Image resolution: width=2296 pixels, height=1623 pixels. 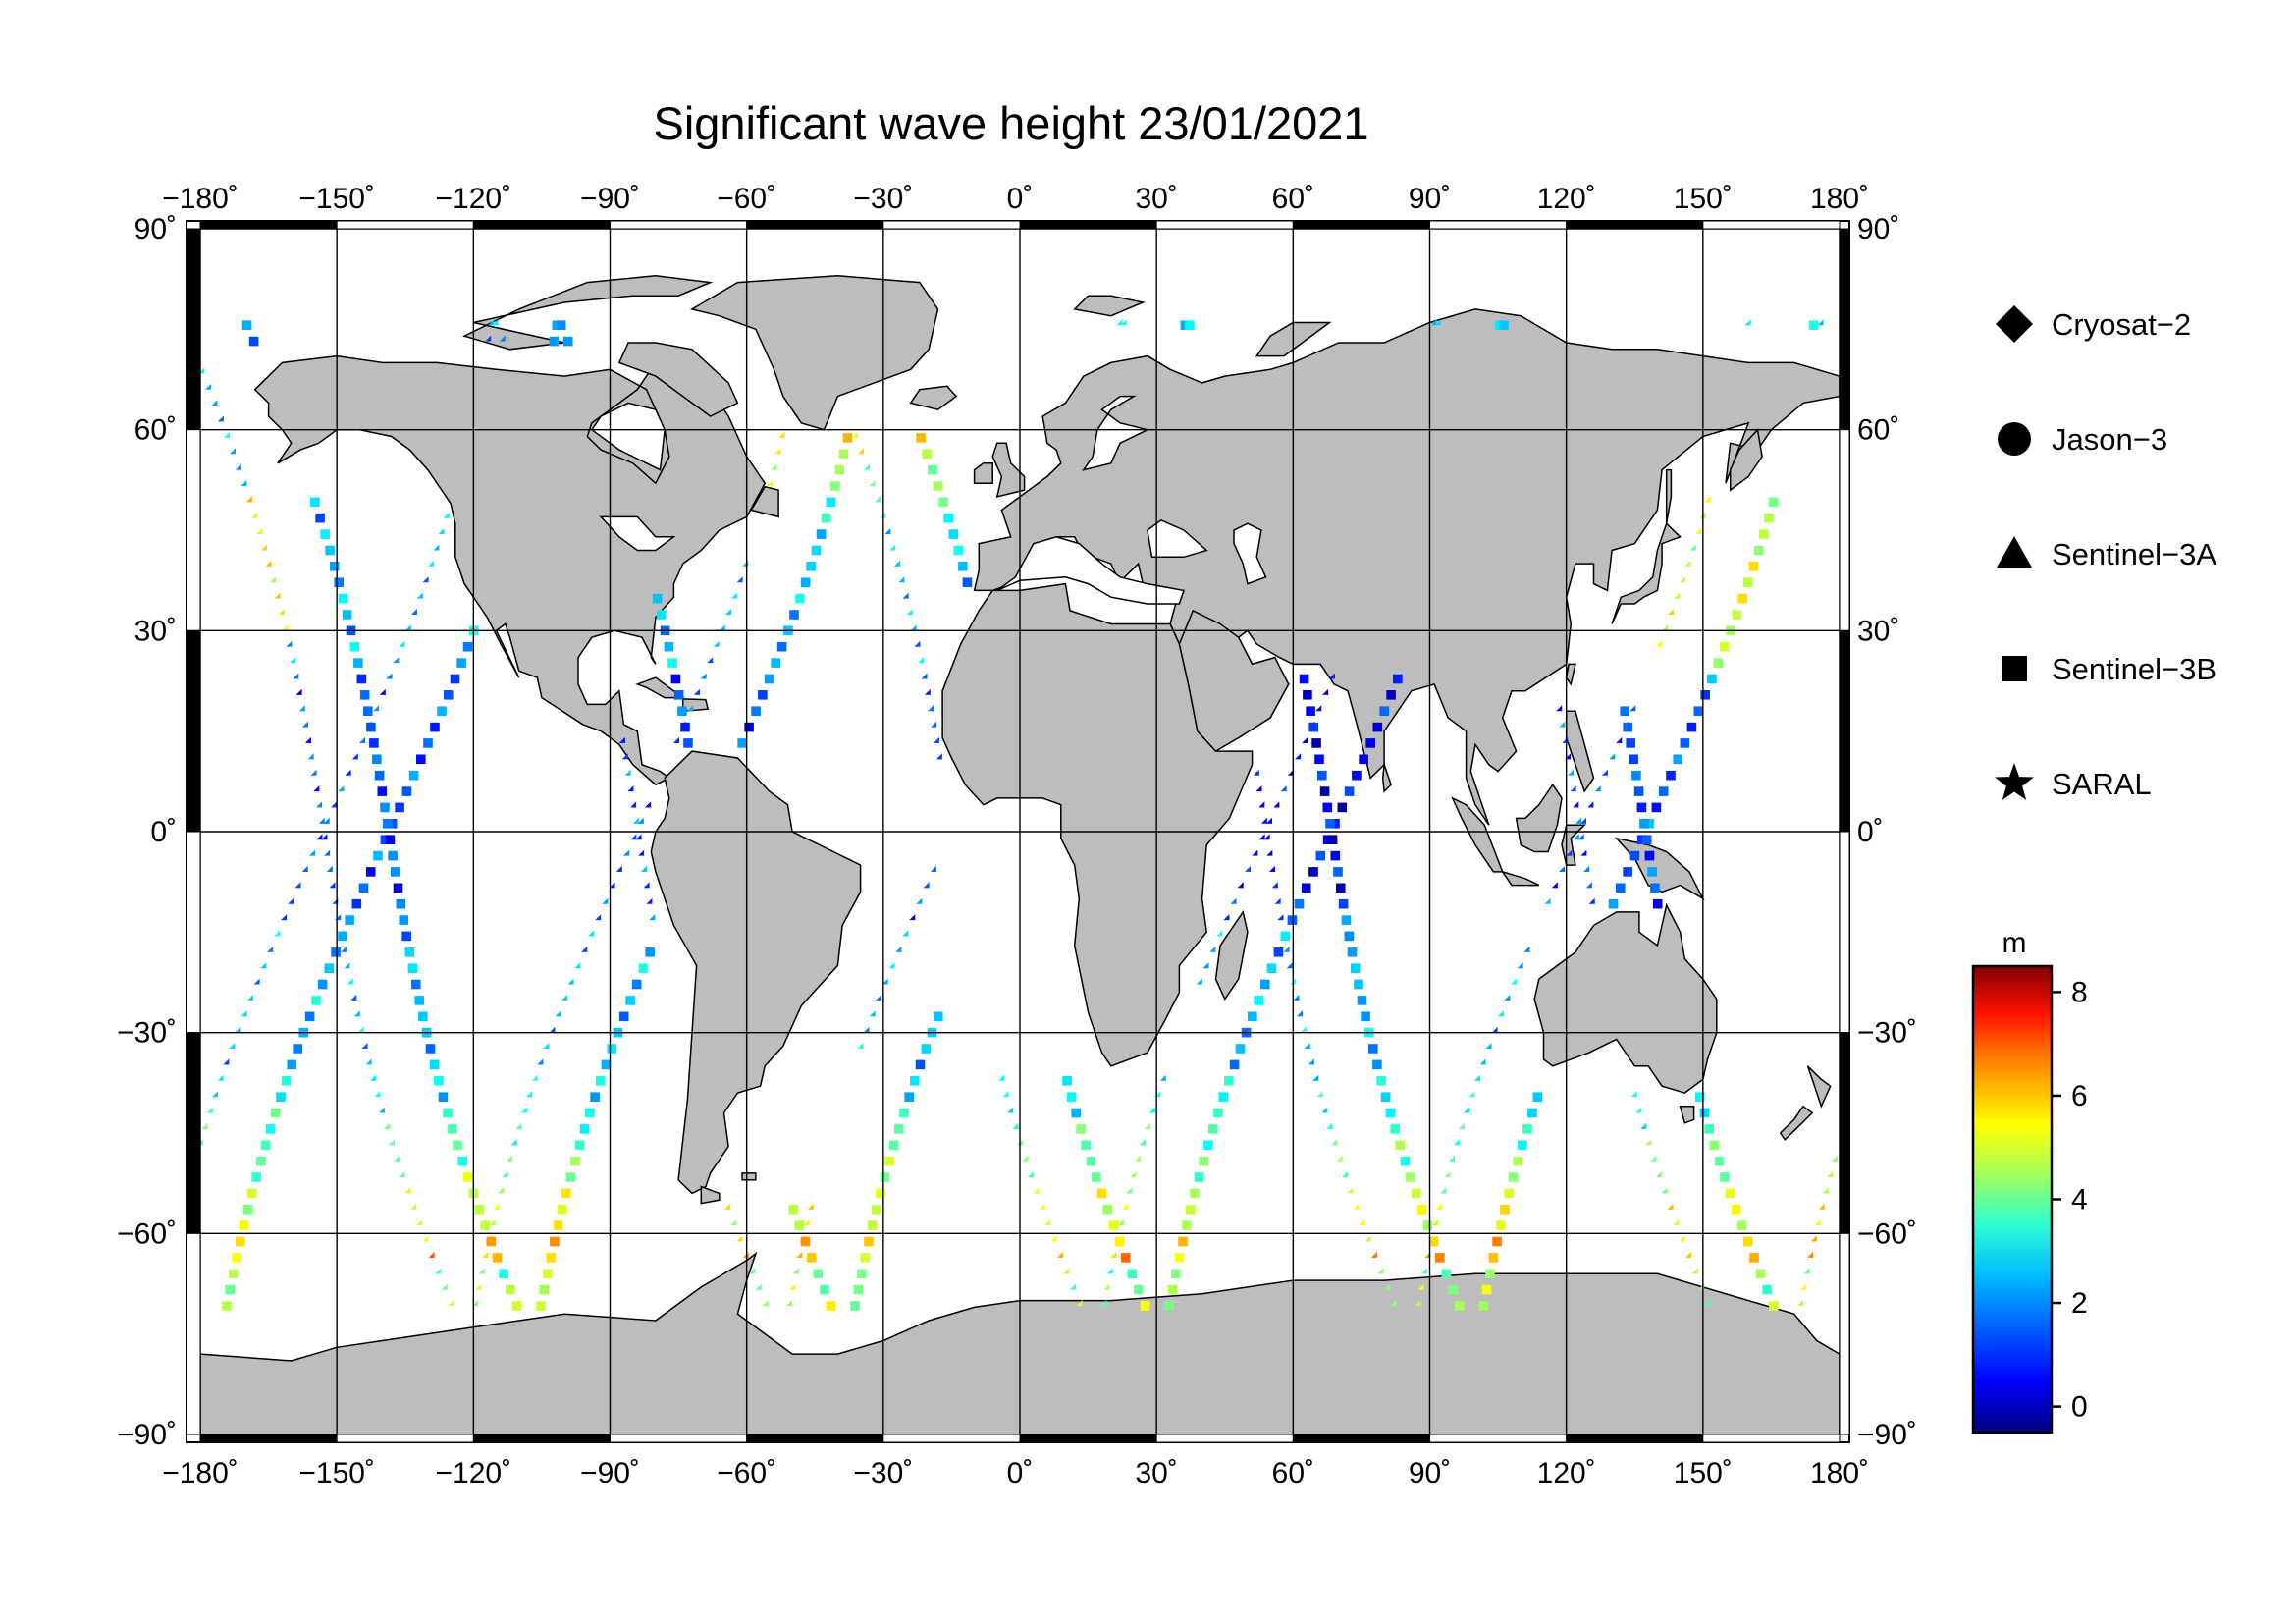 I want to click on land-greenland, so click(x=814, y=353).